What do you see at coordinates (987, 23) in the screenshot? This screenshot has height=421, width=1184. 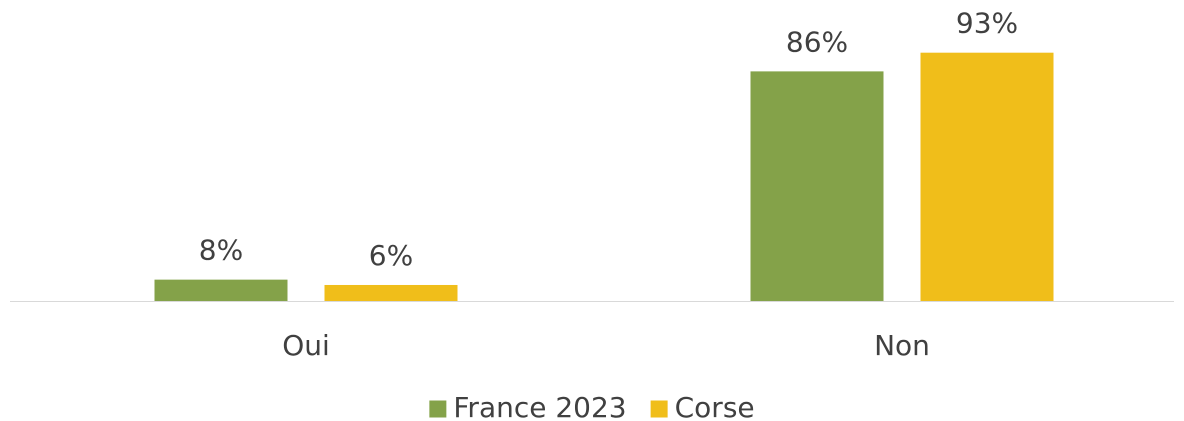 I see `data-label: 93%` at bounding box center [987, 23].